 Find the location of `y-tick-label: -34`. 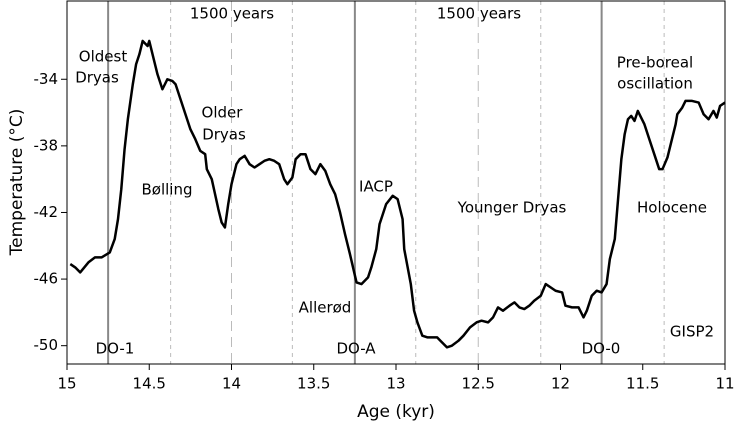

y-tick-label: -34 is located at coordinates (46, 79).